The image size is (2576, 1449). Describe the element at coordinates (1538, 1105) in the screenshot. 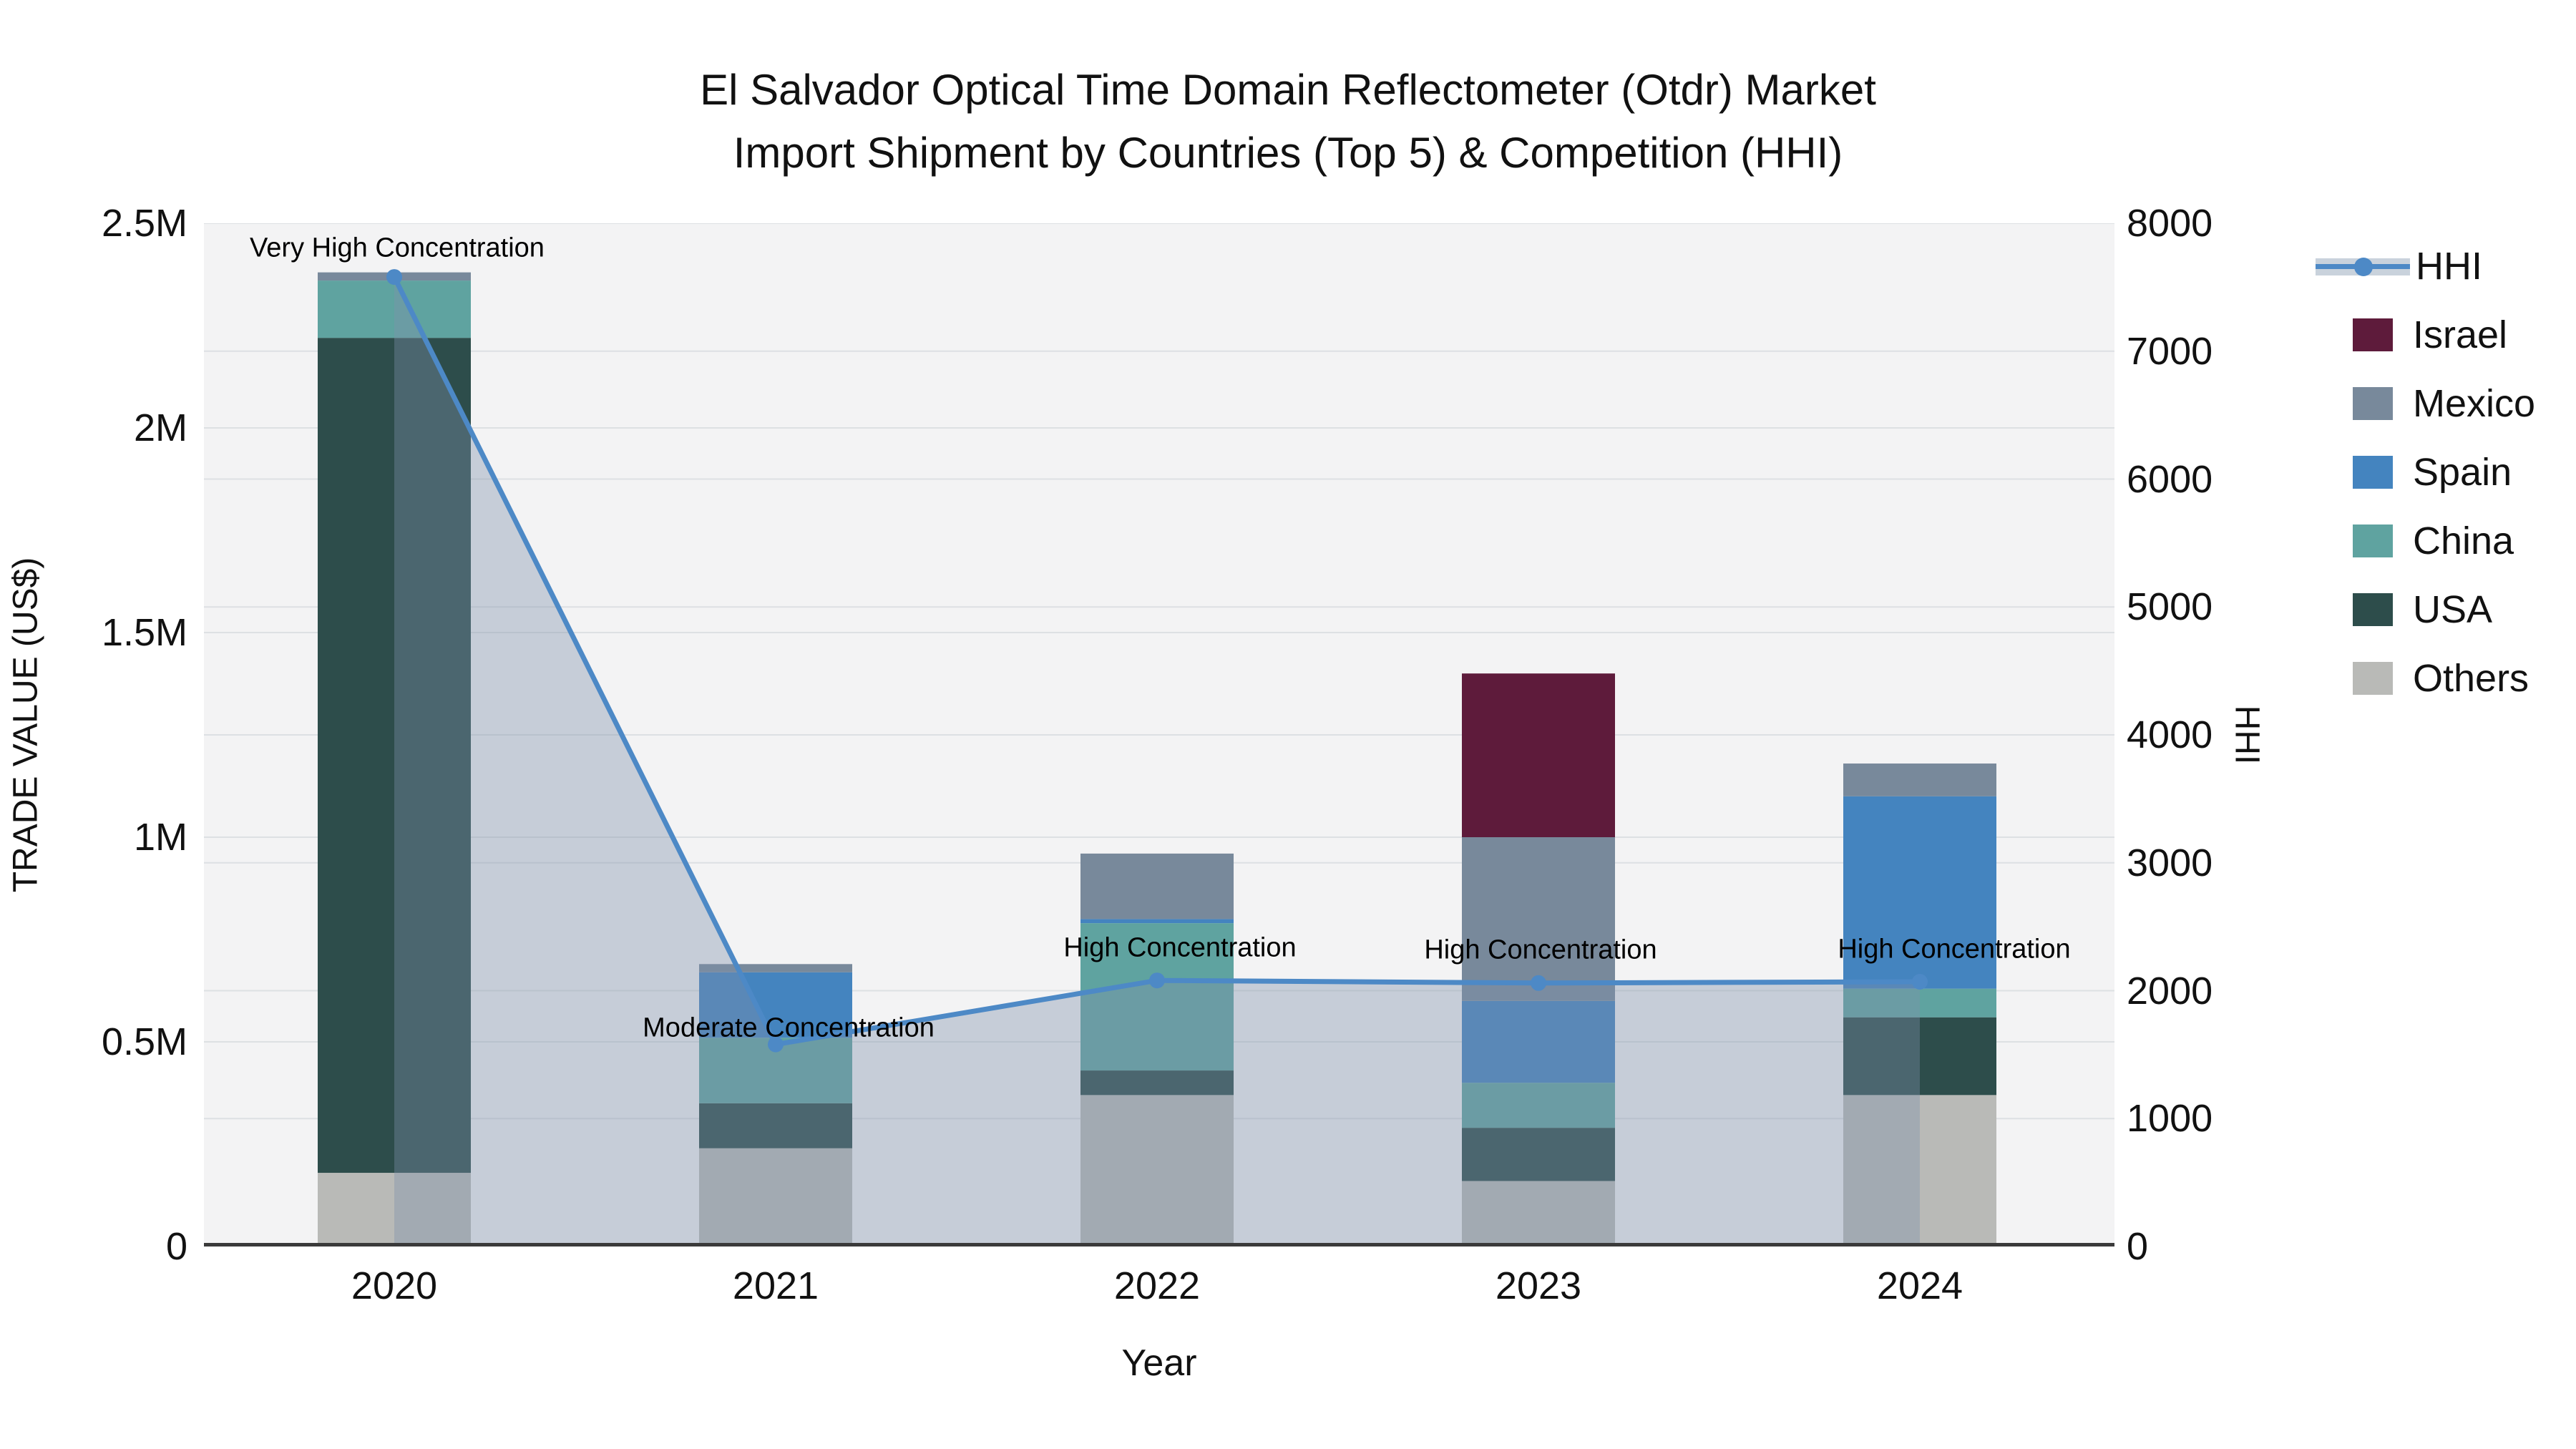

I see `bar-segment-2023-China` at that location.